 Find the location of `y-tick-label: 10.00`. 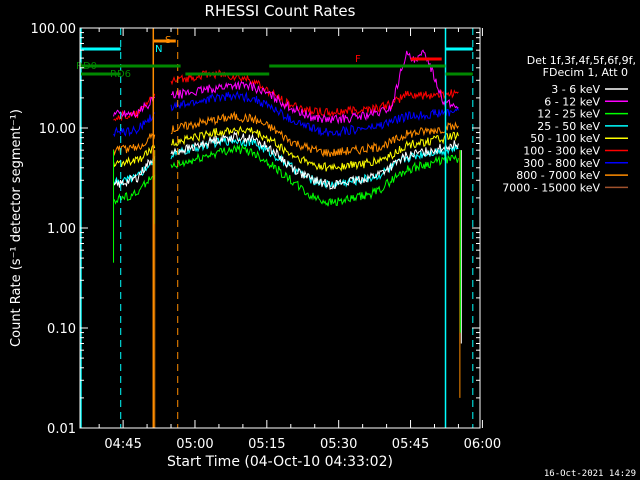

y-tick-label: 10.00 is located at coordinates (57, 129).